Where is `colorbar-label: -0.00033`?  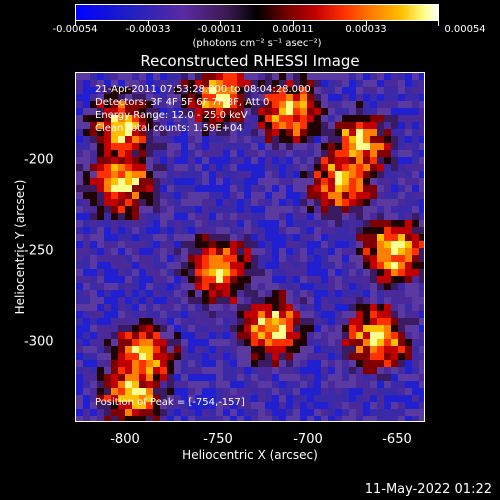 colorbar-label: -0.00033 is located at coordinates (148, 29).